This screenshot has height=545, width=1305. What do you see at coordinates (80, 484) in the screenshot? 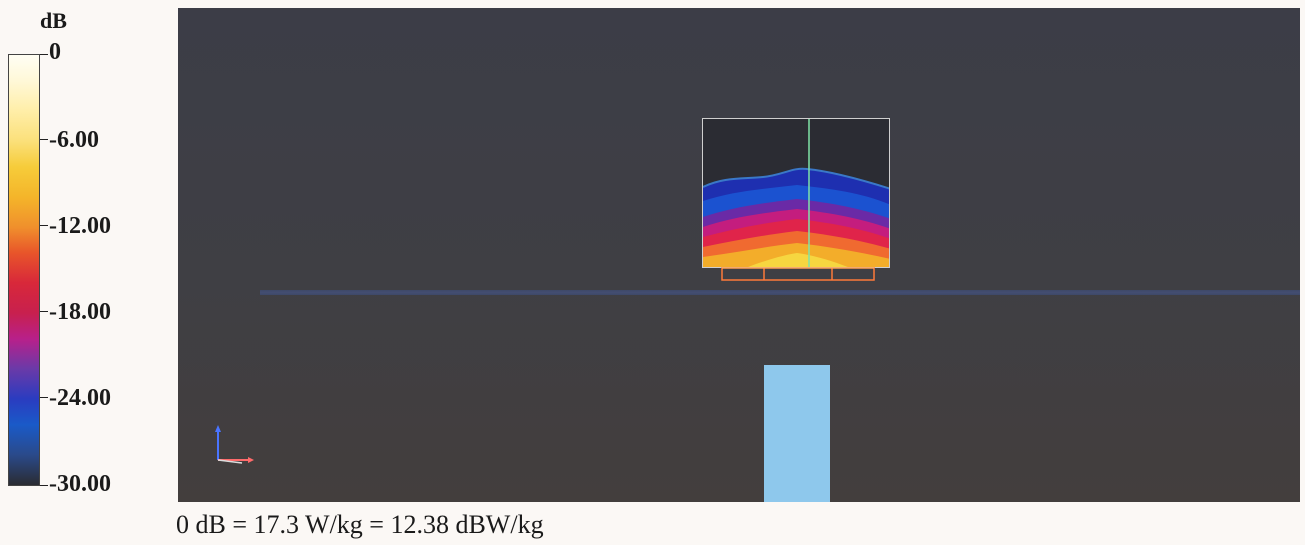
I see `scale-tick-label: -30.00` at bounding box center [80, 484].